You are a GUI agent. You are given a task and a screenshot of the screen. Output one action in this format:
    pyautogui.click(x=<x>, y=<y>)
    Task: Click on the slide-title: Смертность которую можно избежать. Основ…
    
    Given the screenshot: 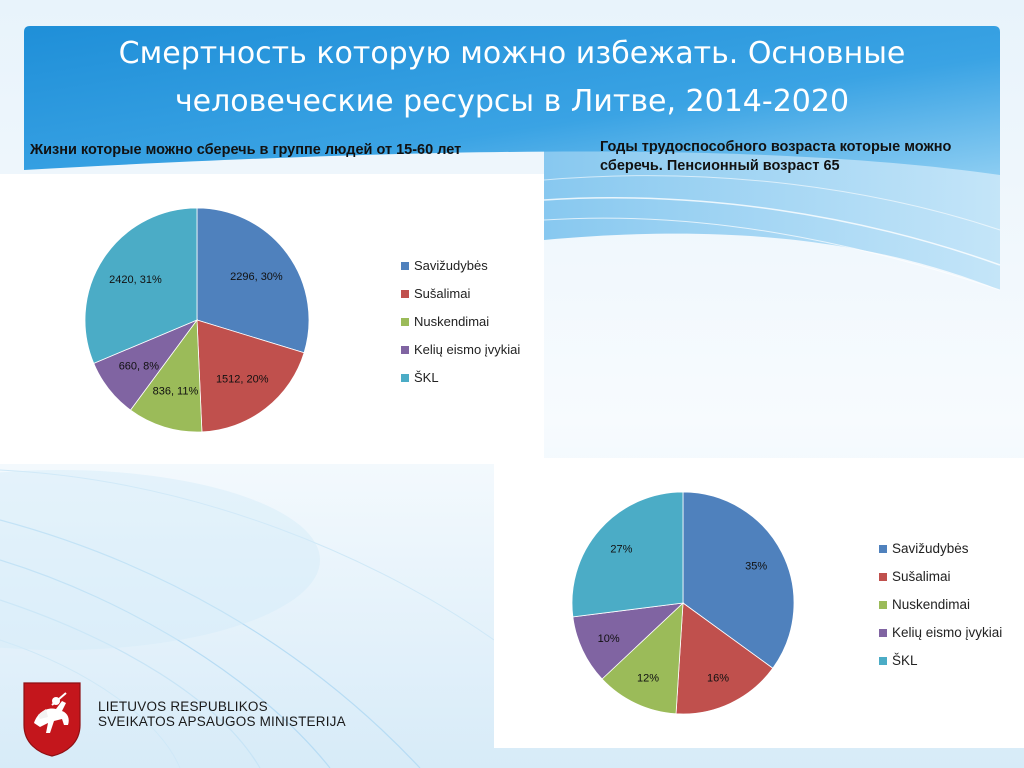 What is the action you would take?
    pyautogui.click(x=512, y=77)
    